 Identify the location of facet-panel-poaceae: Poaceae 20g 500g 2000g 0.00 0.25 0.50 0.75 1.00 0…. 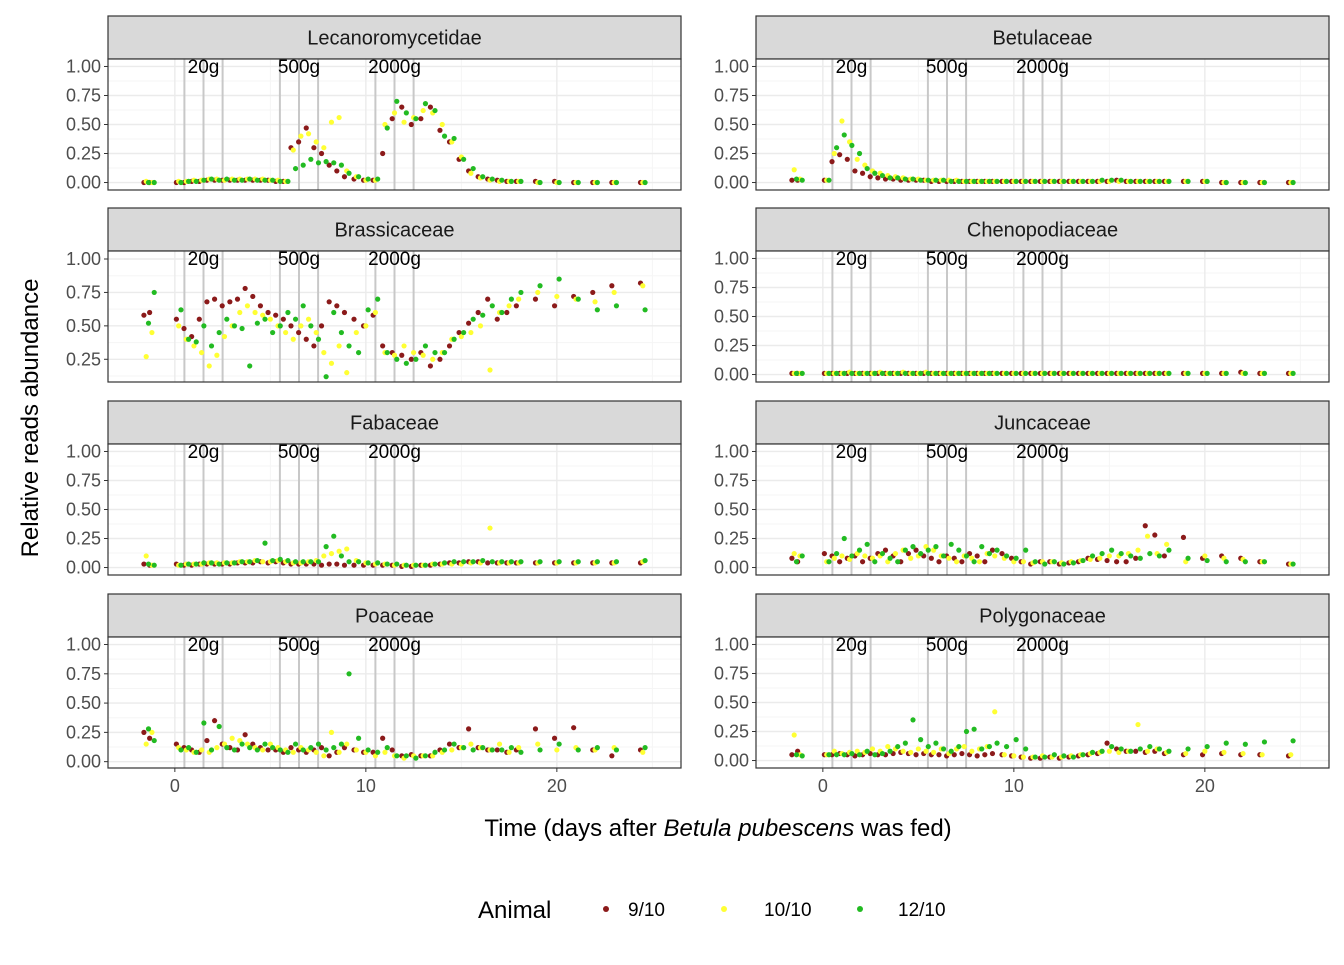
(374, 694).